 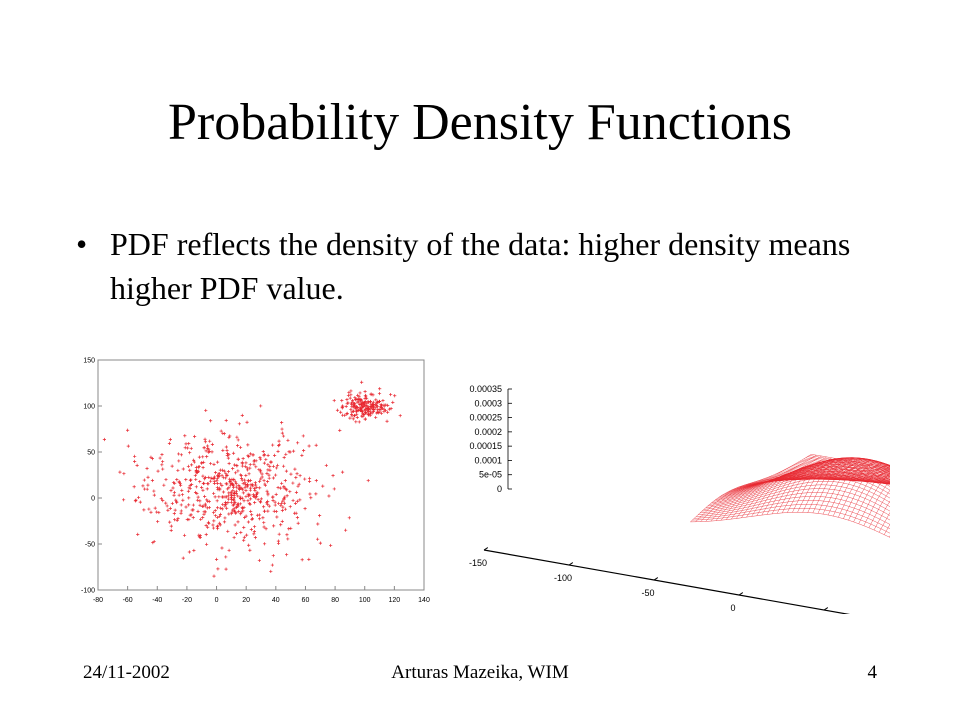 I want to click on x-tick-label: -40, so click(x=157, y=600).